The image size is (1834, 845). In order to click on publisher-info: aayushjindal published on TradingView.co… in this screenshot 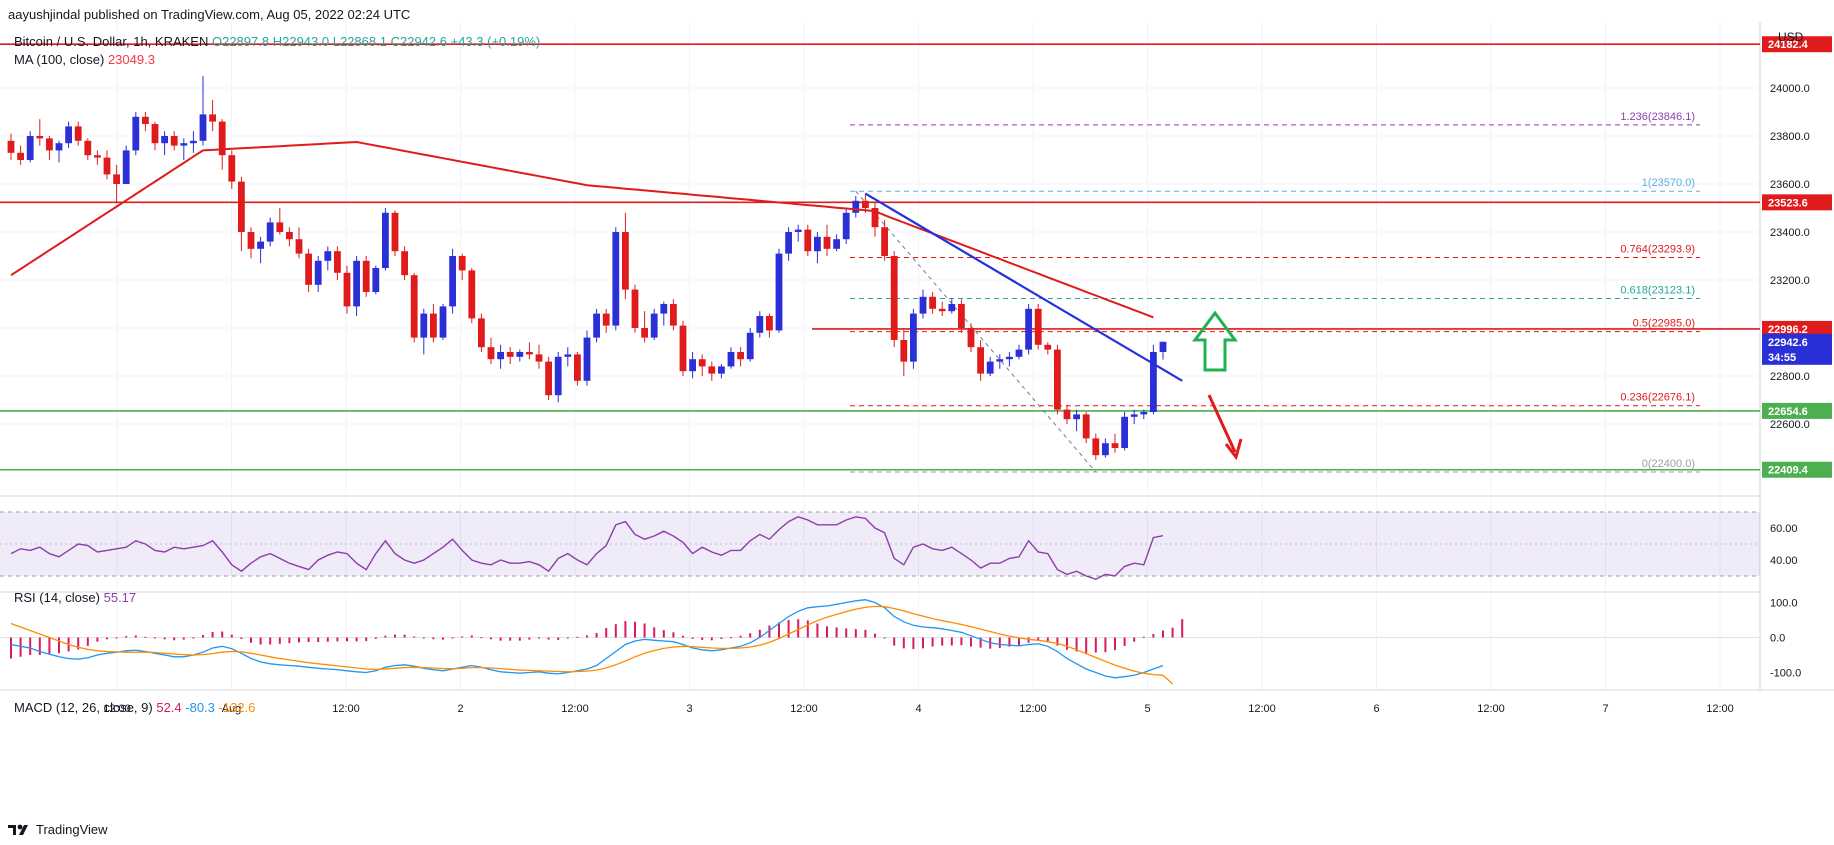, I will do `click(209, 14)`.